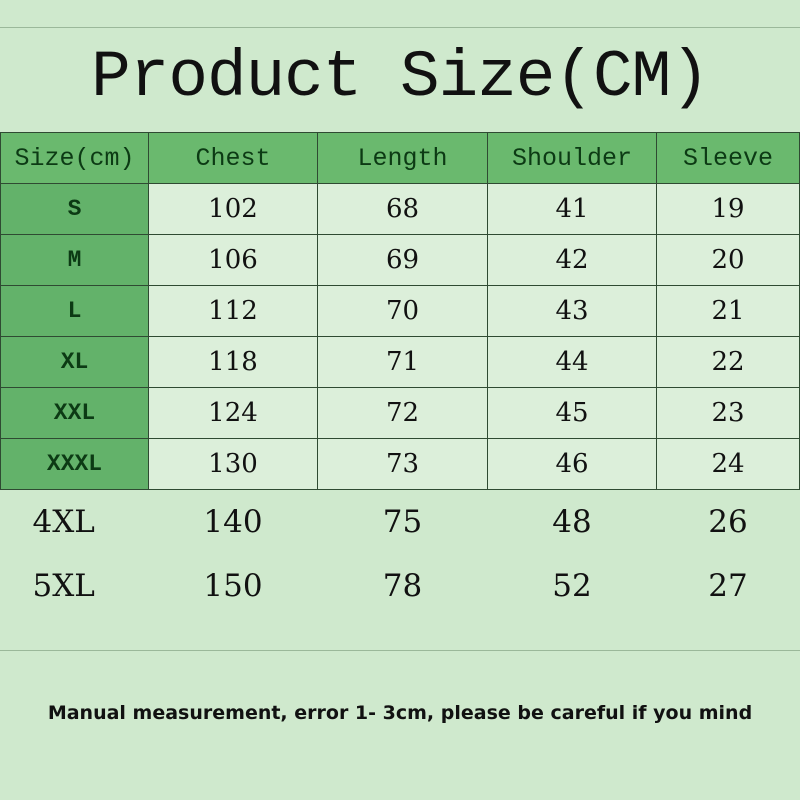 The height and width of the screenshot is (800, 800). Describe the element at coordinates (74, 311) in the screenshot. I see `cell-size: L` at that location.